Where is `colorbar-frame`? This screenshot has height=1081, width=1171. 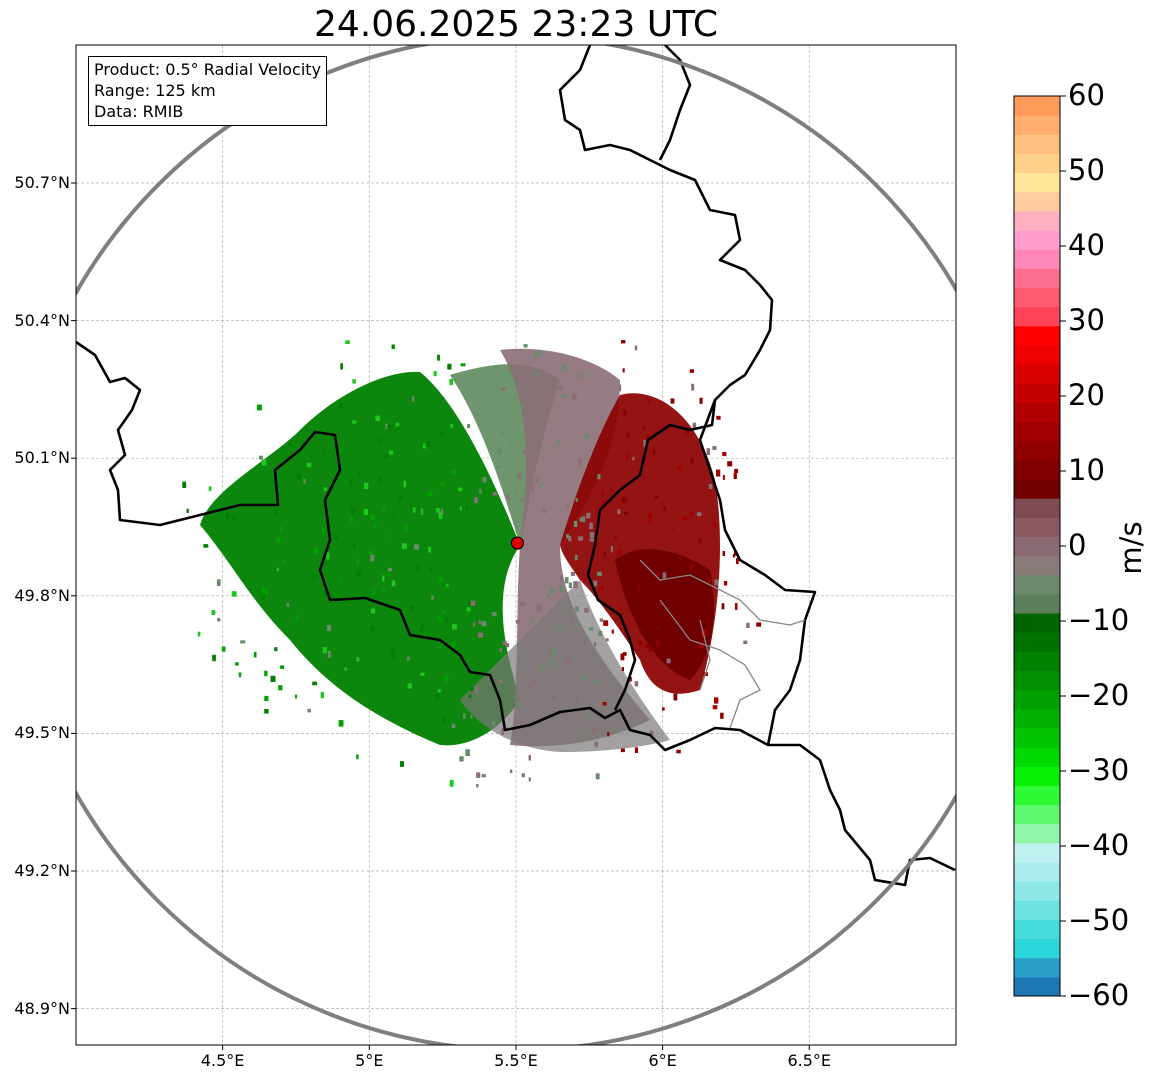 colorbar-frame is located at coordinates (1037, 546).